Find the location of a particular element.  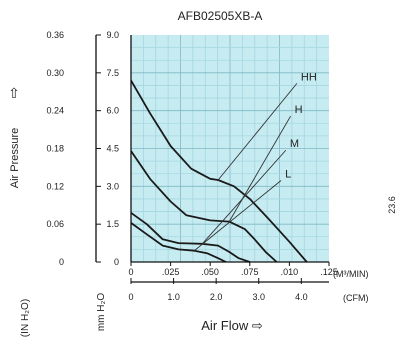

x-tick-label-m3min: 0 is located at coordinates (130, 272).